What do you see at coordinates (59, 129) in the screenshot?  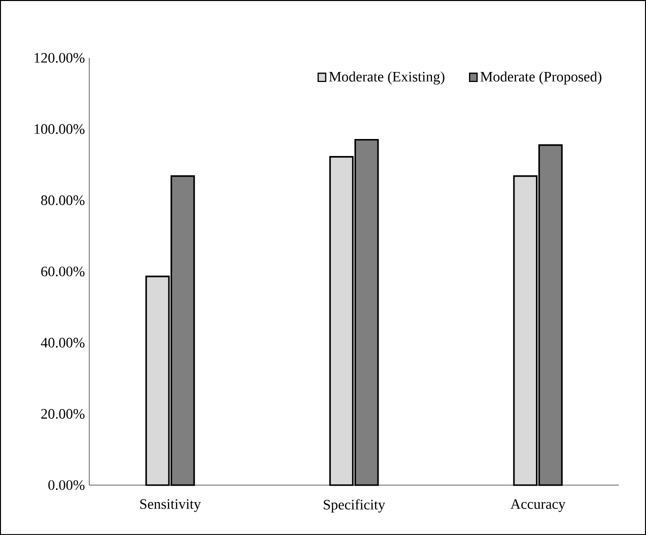 I see `y-tick-label: 100.00%` at bounding box center [59, 129].